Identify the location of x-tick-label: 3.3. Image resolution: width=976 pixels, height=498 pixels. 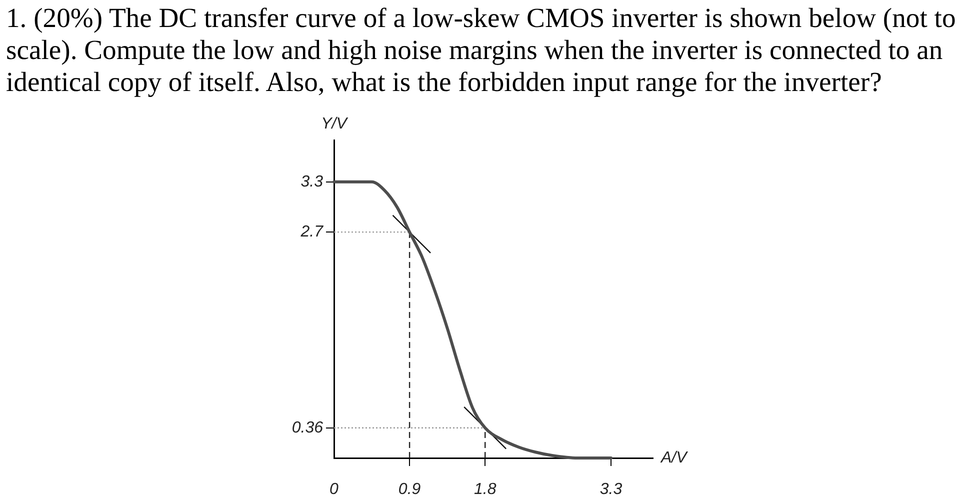
(611, 489).